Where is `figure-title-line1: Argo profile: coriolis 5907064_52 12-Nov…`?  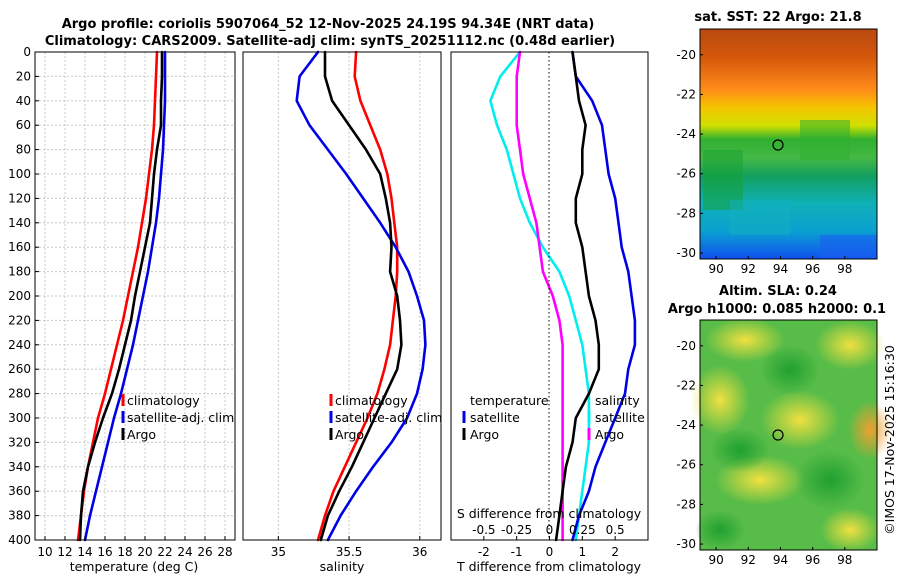 figure-title-line1: Argo profile: coriolis 5907064_52 12-Nov… is located at coordinates (328, 24).